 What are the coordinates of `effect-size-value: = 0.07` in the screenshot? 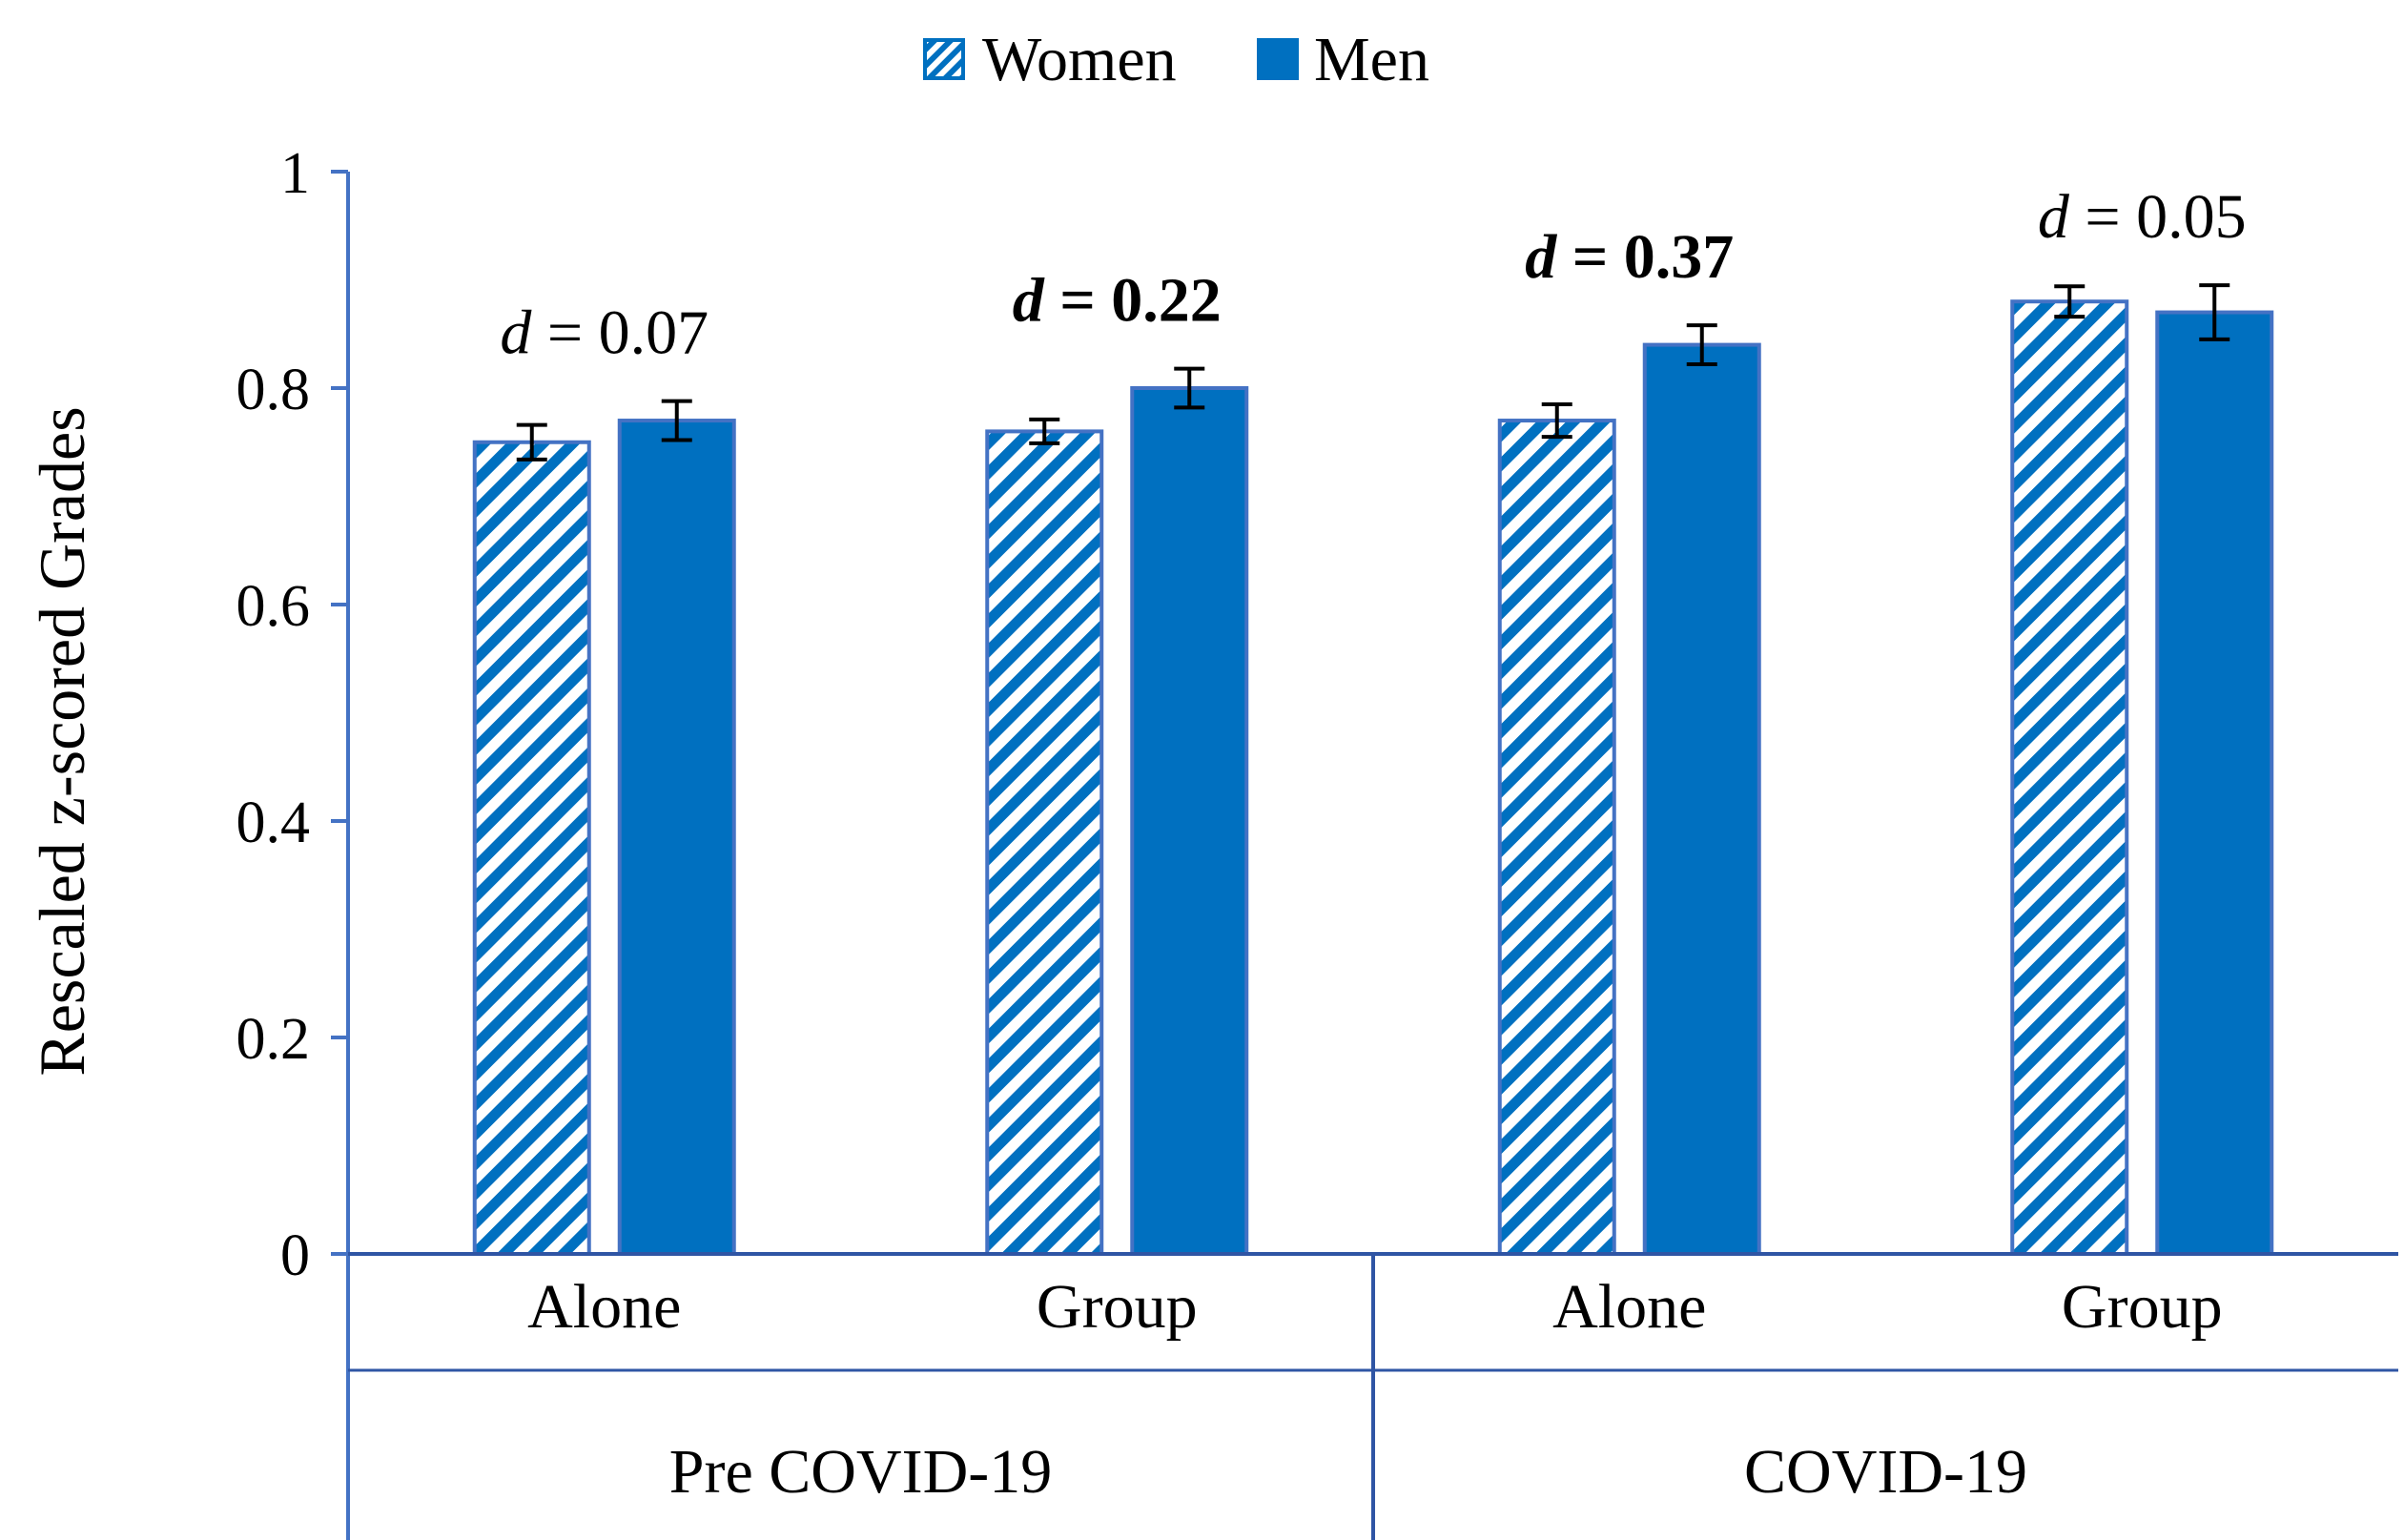 It's located at (620, 333).